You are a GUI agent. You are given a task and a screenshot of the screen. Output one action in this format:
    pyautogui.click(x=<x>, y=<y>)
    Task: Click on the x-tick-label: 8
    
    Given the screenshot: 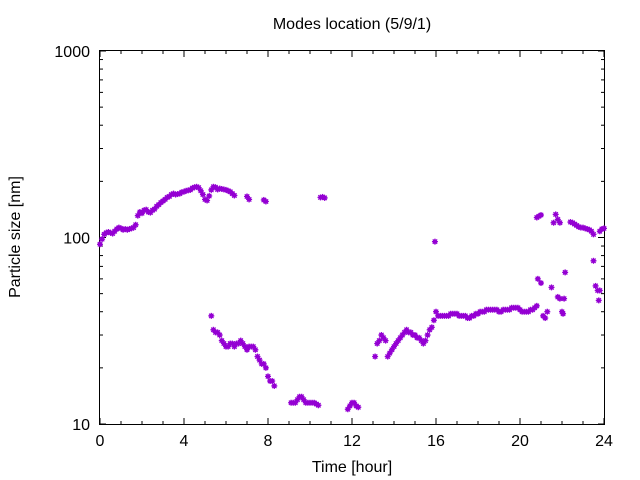 What is the action you would take?
    pyautogui.click(x=268, y=441)
    